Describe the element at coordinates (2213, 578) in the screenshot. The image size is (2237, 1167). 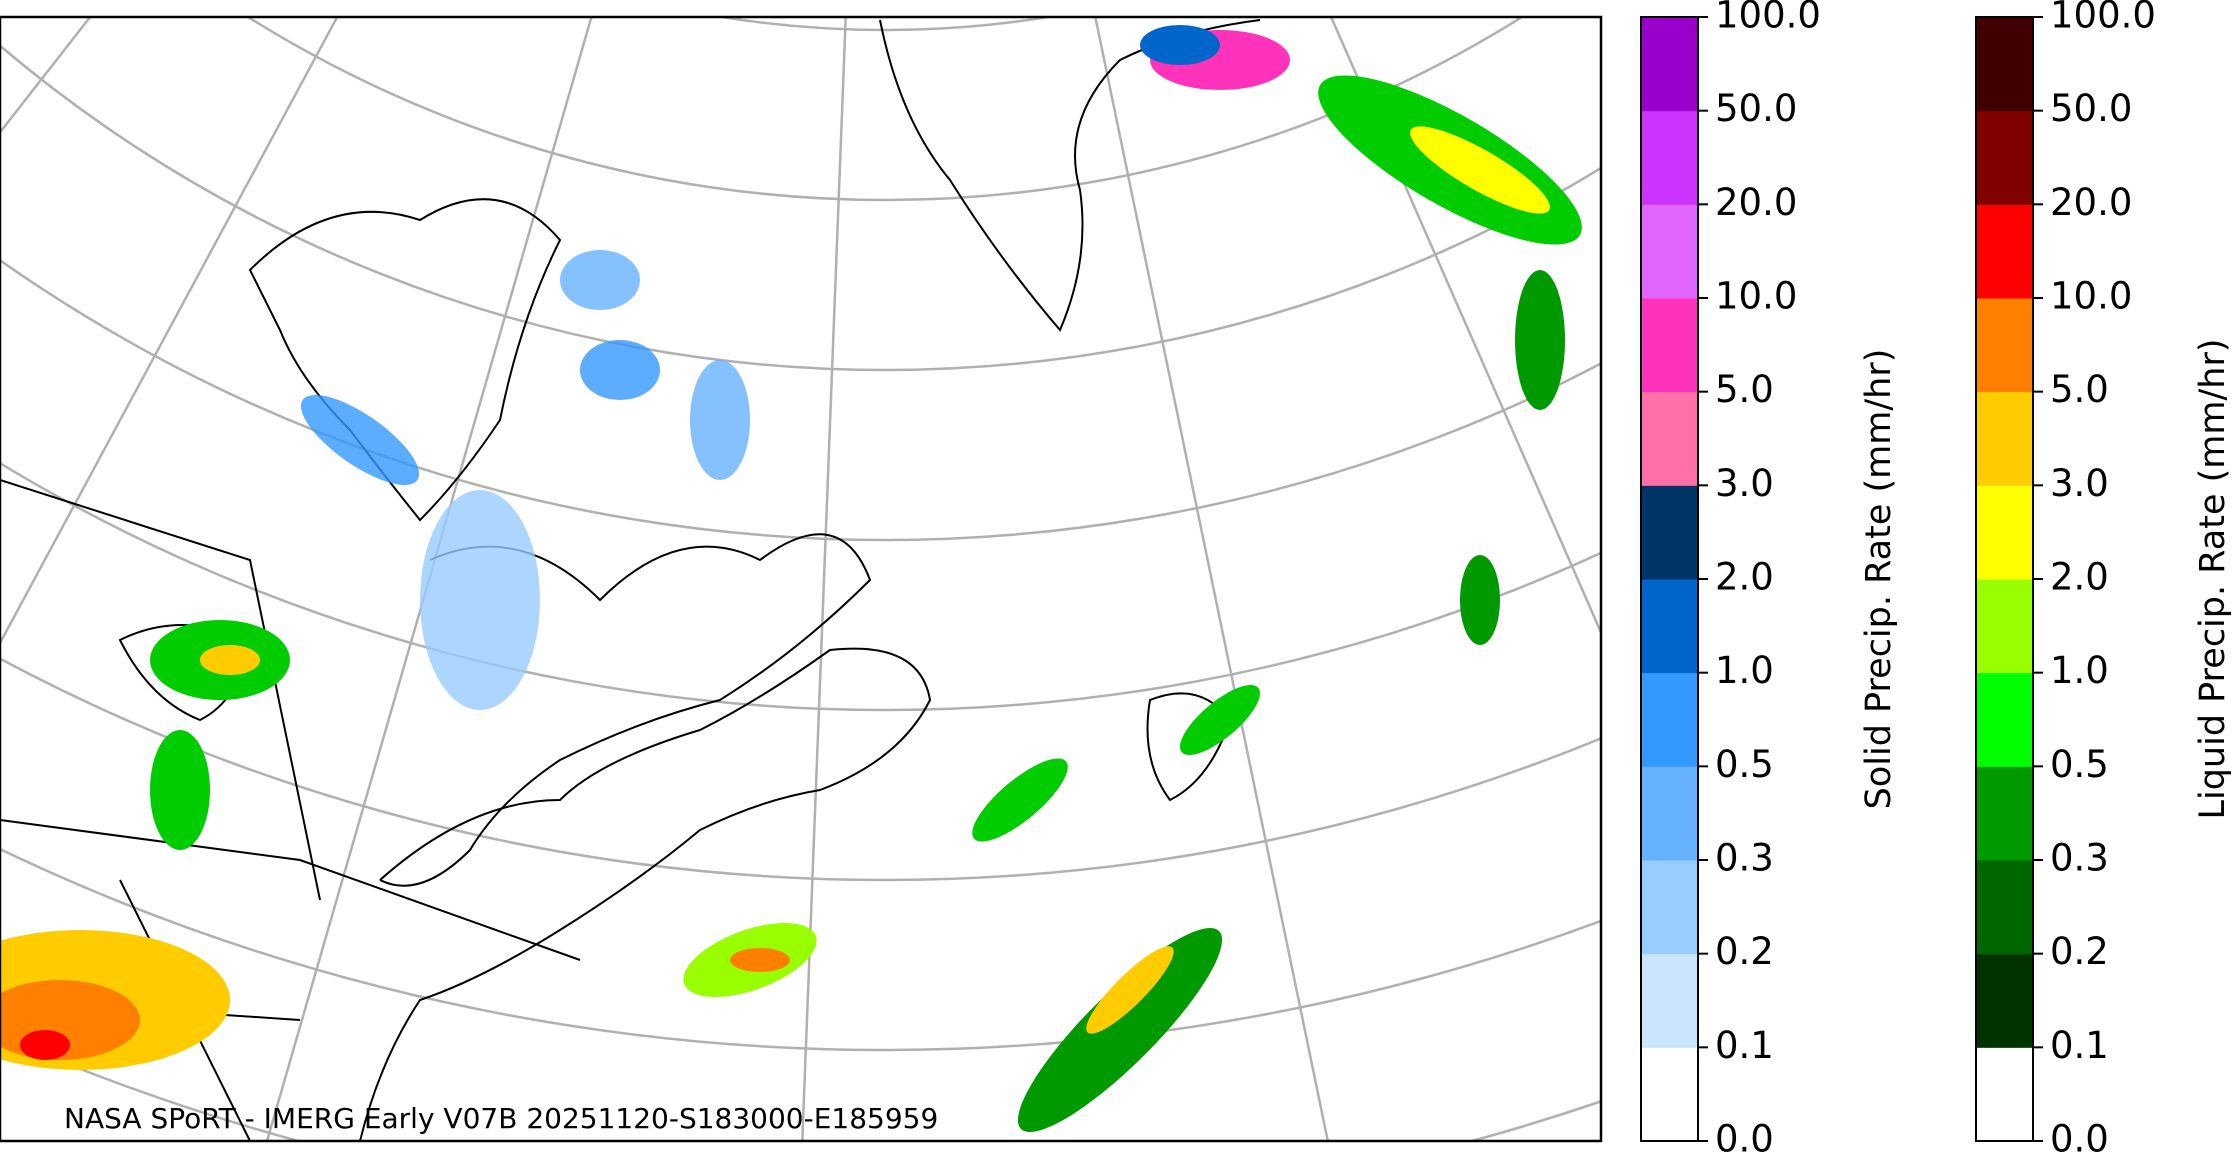
I see `colorbar-label: Liquid Precip. Rate (mm/hr)` at that location.